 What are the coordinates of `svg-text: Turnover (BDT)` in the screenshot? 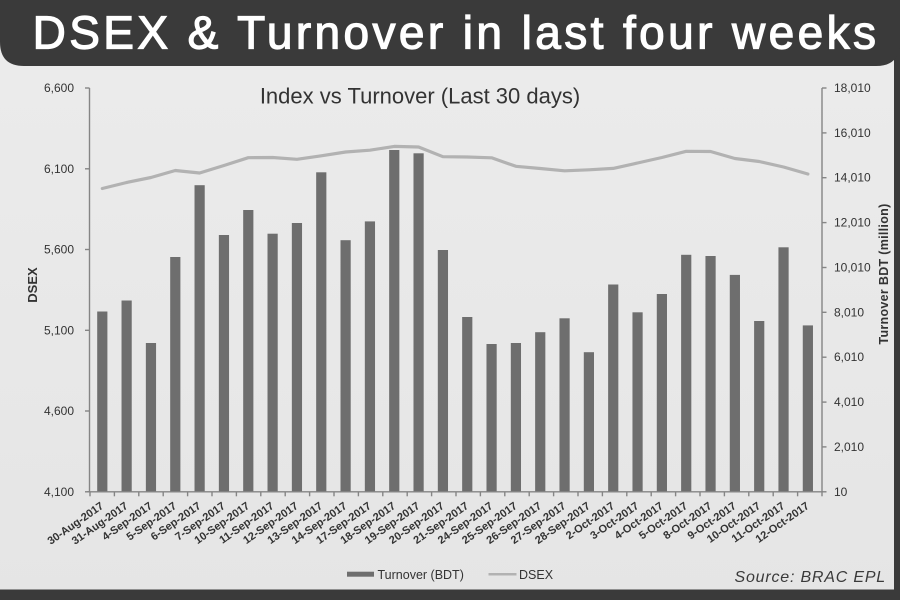 It's located at (421, 575).